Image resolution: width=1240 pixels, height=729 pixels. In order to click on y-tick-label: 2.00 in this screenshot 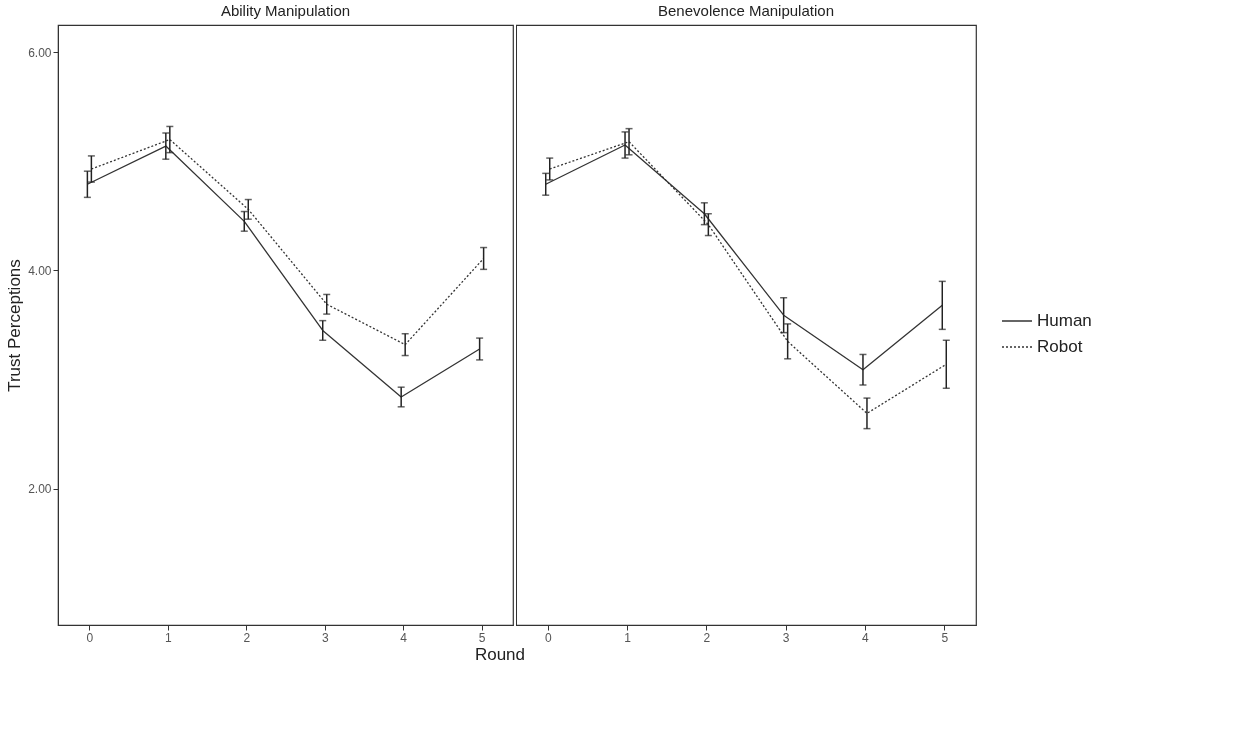, I will do `click(40, 489)`.